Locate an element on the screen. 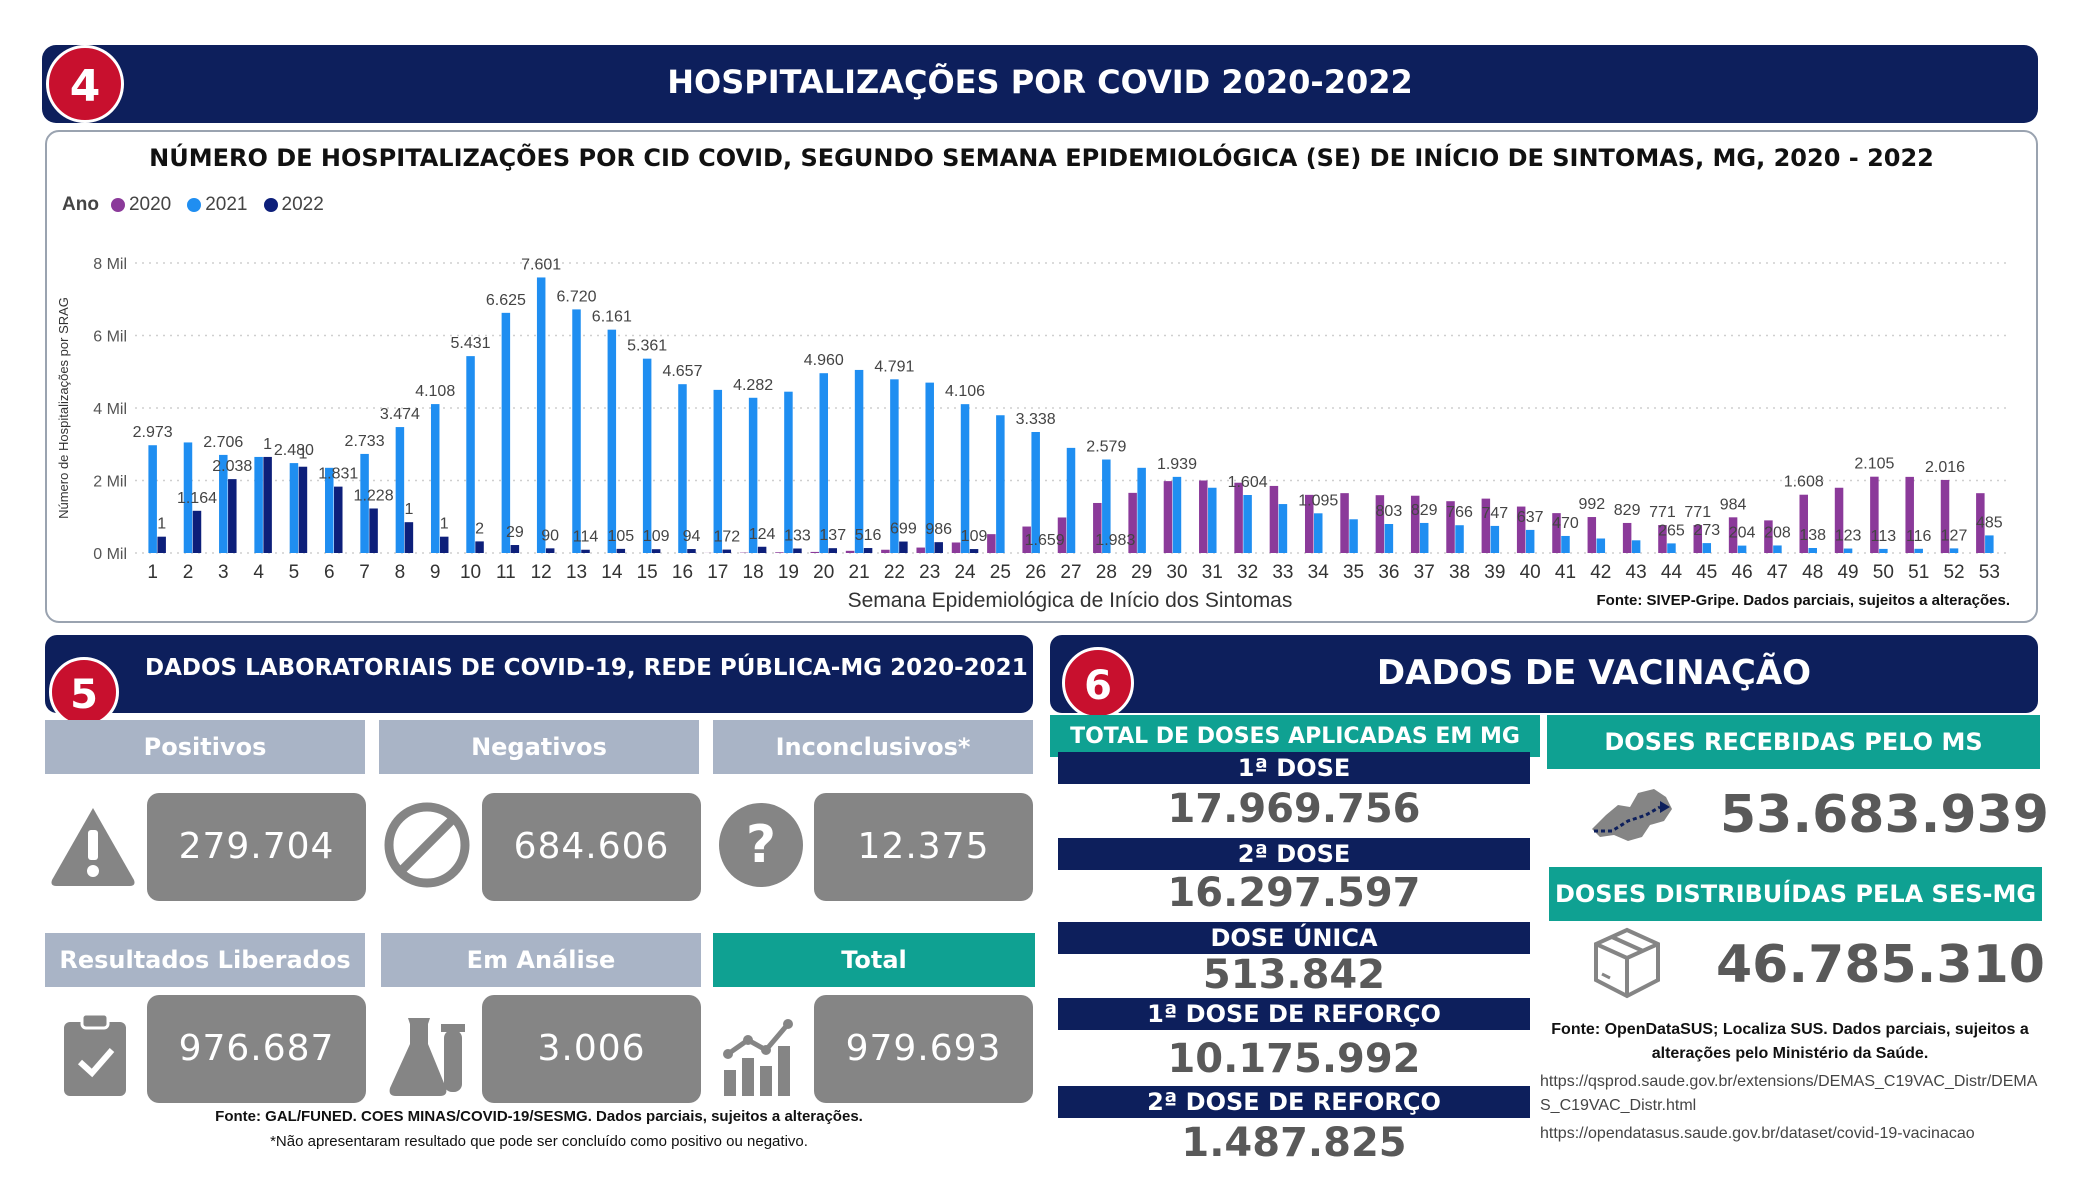 The width and height of the screenshot is (2075, 1200). warning-icon is located at coordinates (93, 847).